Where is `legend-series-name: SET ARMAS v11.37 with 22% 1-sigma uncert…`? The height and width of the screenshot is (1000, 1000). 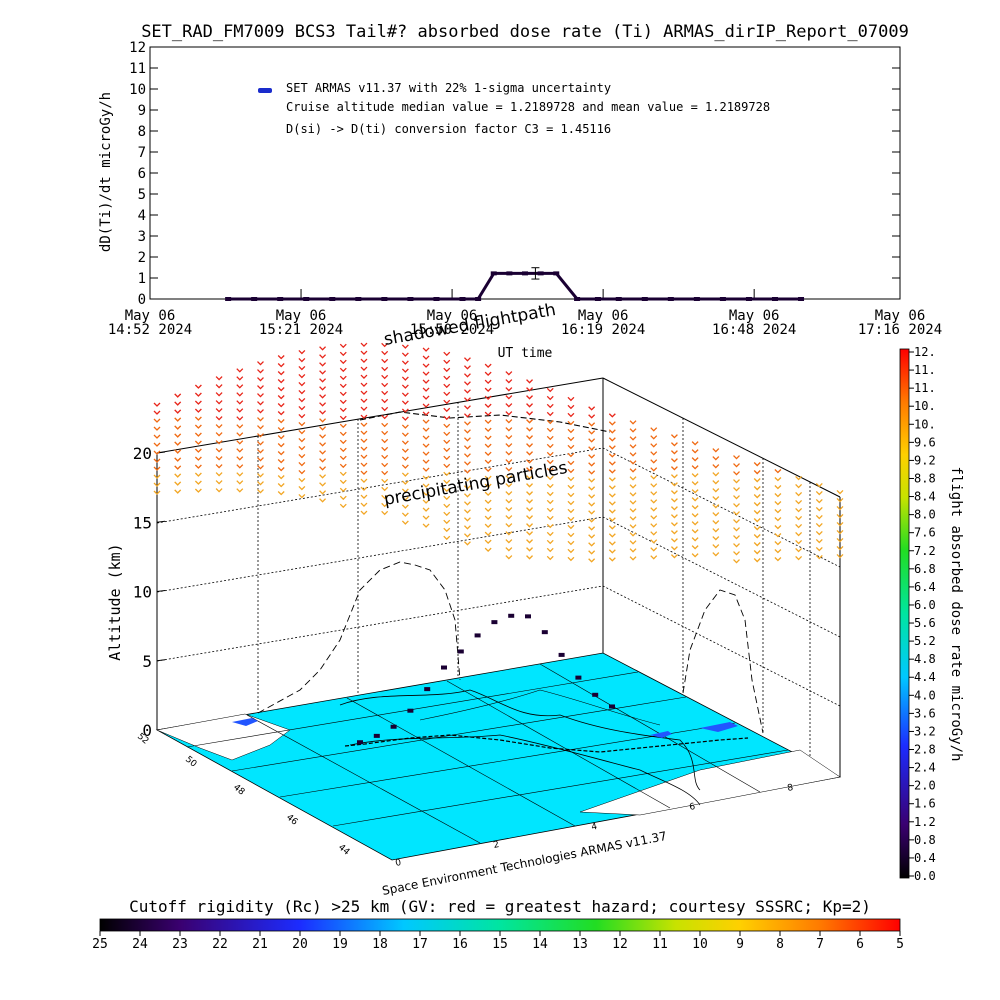 legend-series-name: SET ARMAS v11.37 with 22% 1-sigma uncert… is located at coordinates (448, 88).